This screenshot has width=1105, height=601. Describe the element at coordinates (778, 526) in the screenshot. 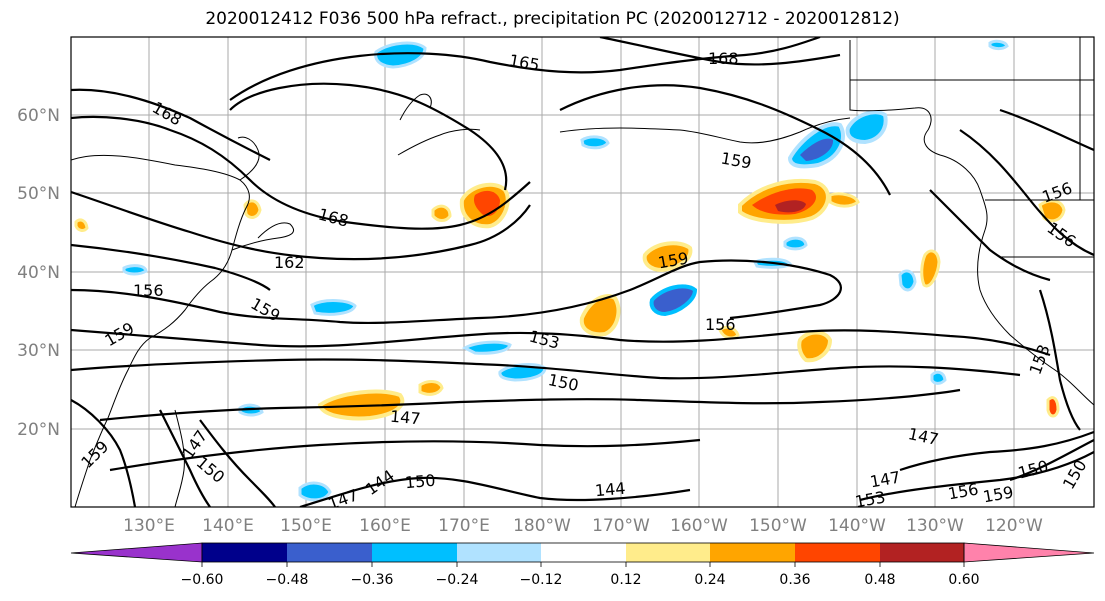

I see `lon-label: 150°W` at that location.